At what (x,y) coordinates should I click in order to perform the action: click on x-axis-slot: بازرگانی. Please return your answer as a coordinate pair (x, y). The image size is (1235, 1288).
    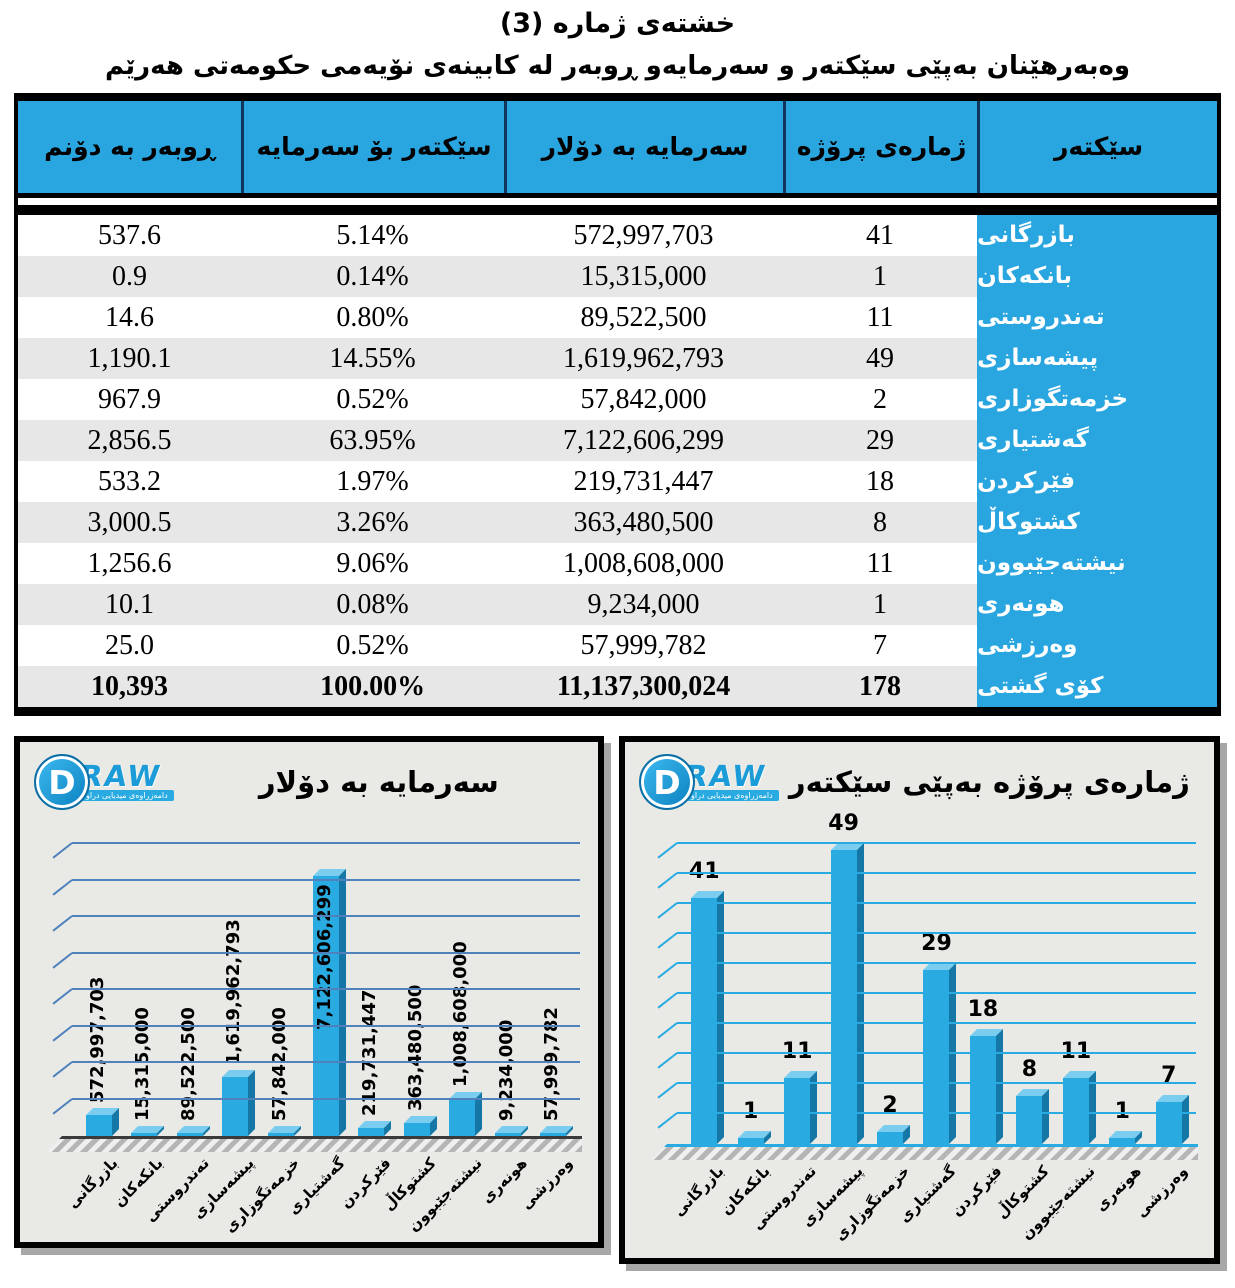
    Looking at the image, I should click on (698, 1219).